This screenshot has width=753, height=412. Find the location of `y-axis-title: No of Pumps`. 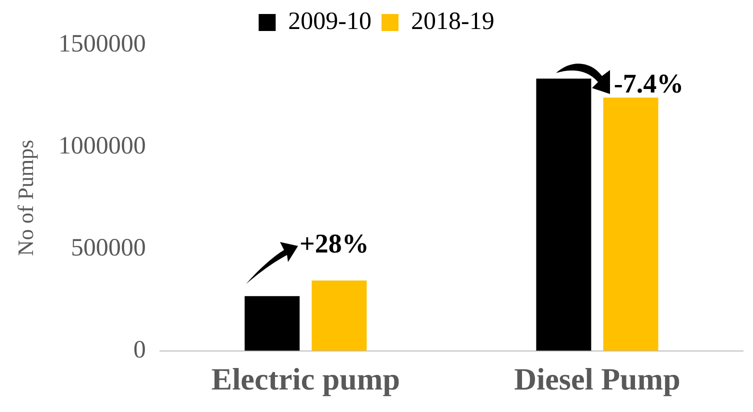

y-axis-title: No of Pumps is located at coordinates (25, 198).